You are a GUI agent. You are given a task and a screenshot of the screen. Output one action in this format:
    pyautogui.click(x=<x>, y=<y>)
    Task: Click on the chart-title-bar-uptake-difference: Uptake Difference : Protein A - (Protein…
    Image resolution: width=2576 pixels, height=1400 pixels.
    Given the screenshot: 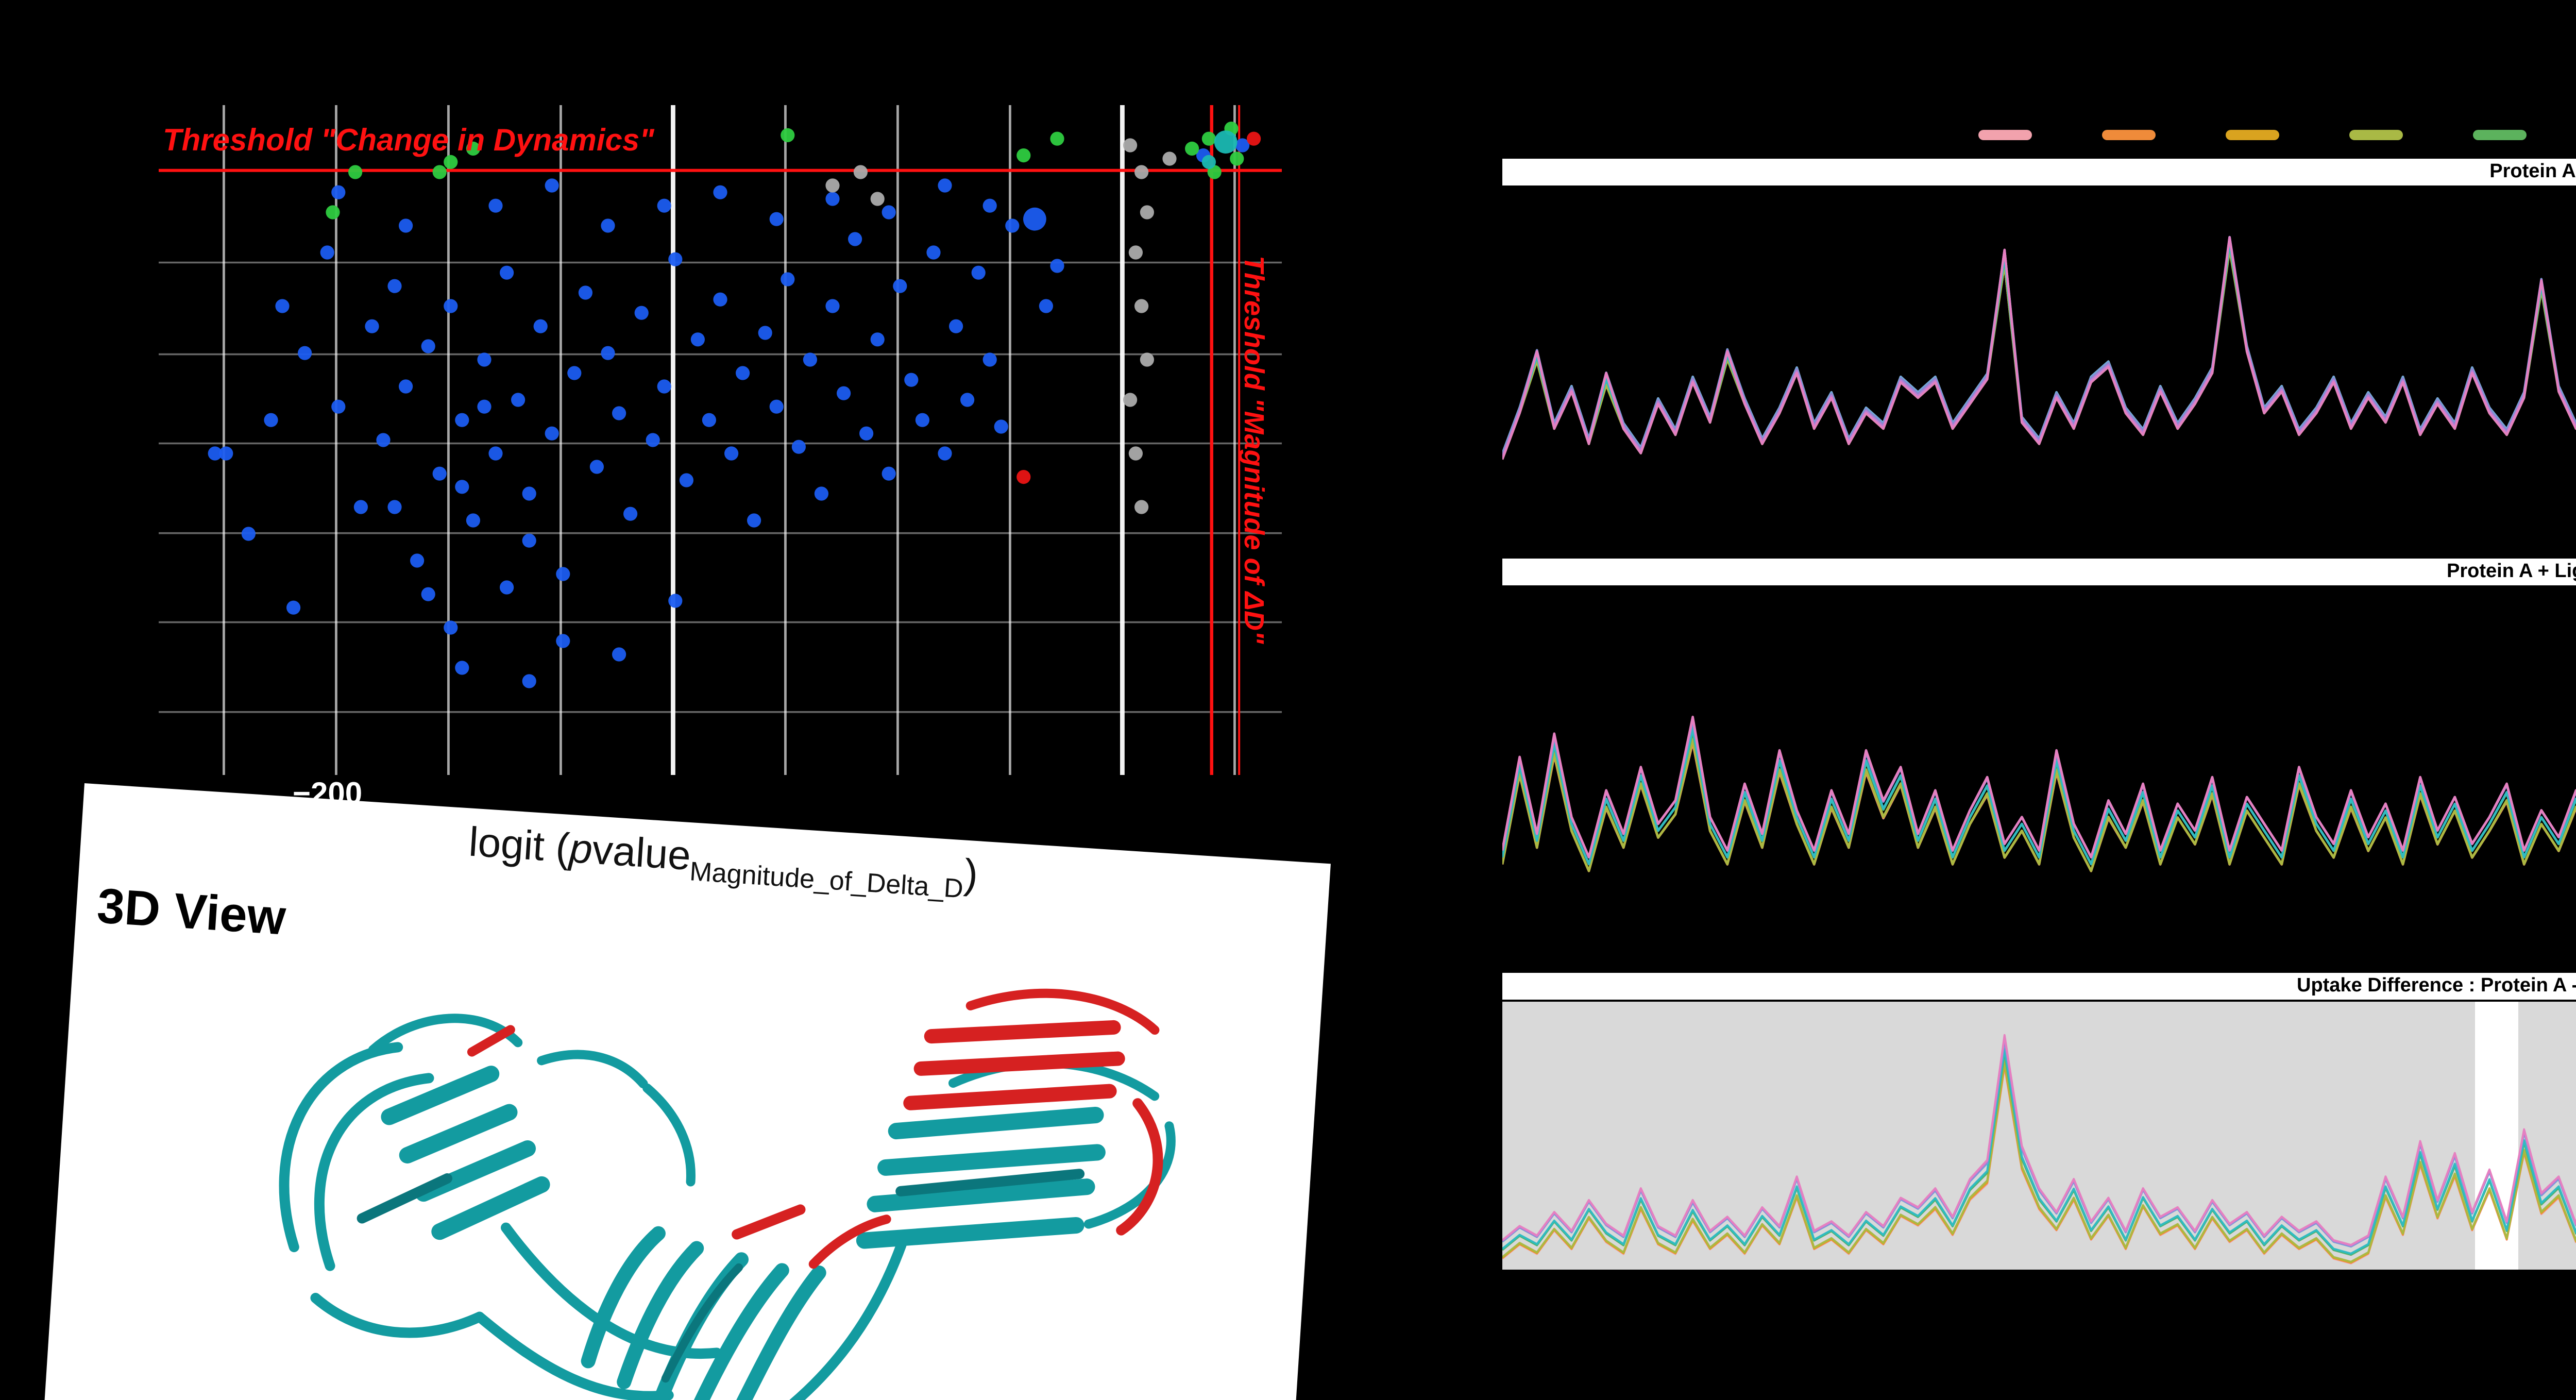 What is the action you would take?
    pyautogui.click(x=2039, y=986)
    